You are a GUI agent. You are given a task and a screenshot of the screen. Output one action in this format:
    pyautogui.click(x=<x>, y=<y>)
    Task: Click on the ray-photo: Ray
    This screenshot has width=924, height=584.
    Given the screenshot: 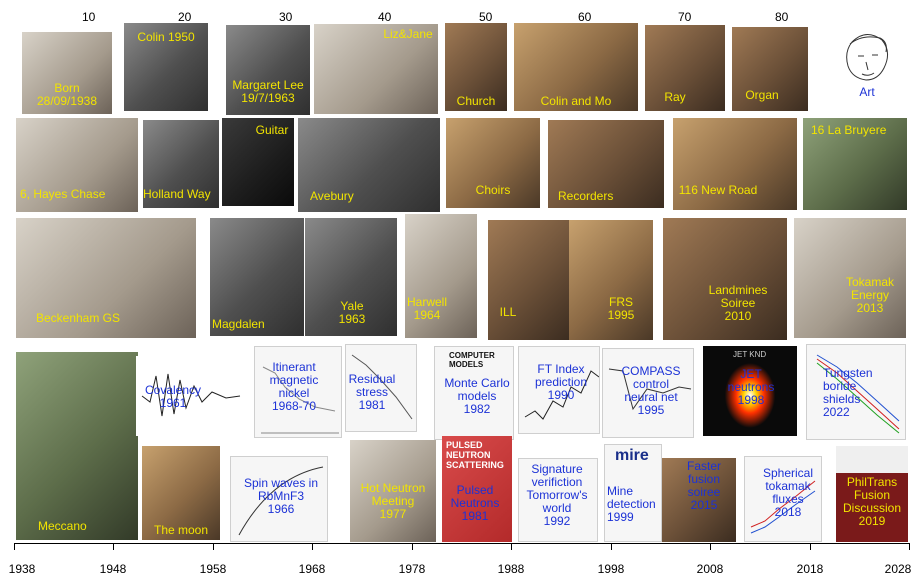 What is the action you would take?
    pyautogui.click(x=685, y=68)
    